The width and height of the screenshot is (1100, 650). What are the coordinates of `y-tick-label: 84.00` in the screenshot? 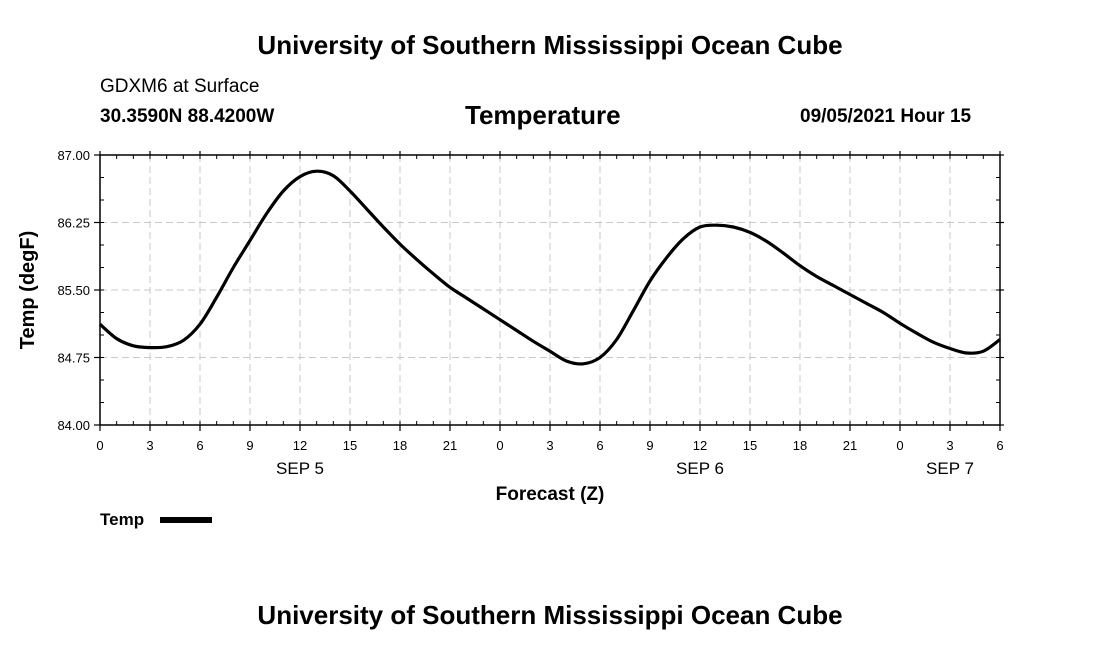 It's located at (73, 425).